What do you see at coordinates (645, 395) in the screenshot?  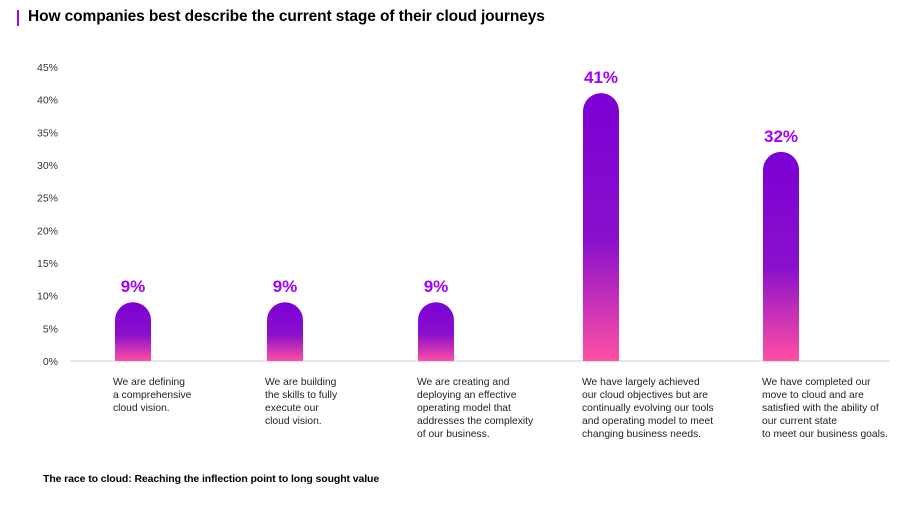 I see `category-label-line: our cloud objectives but are` at bounding box center [645, 395].